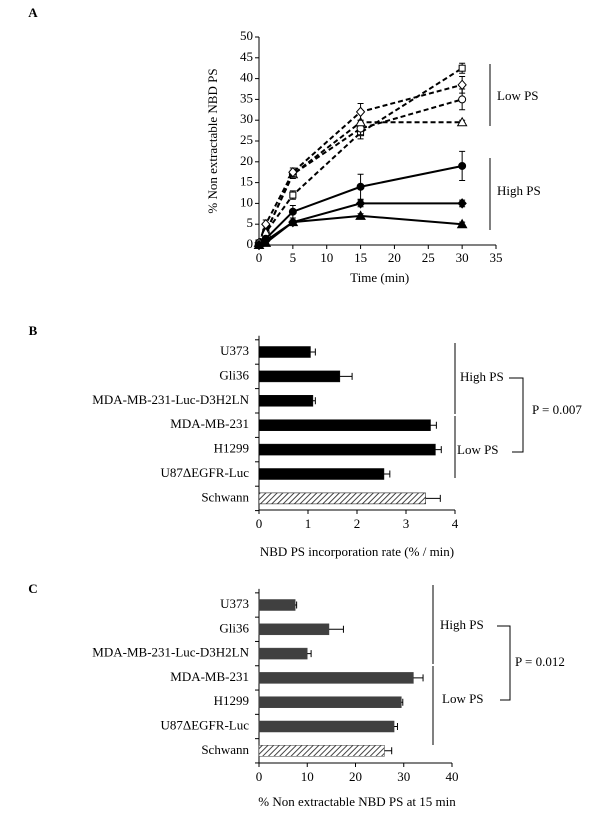 The image size is (604, 824). I want to click on y-tick-label: 15, so click(246, 181).